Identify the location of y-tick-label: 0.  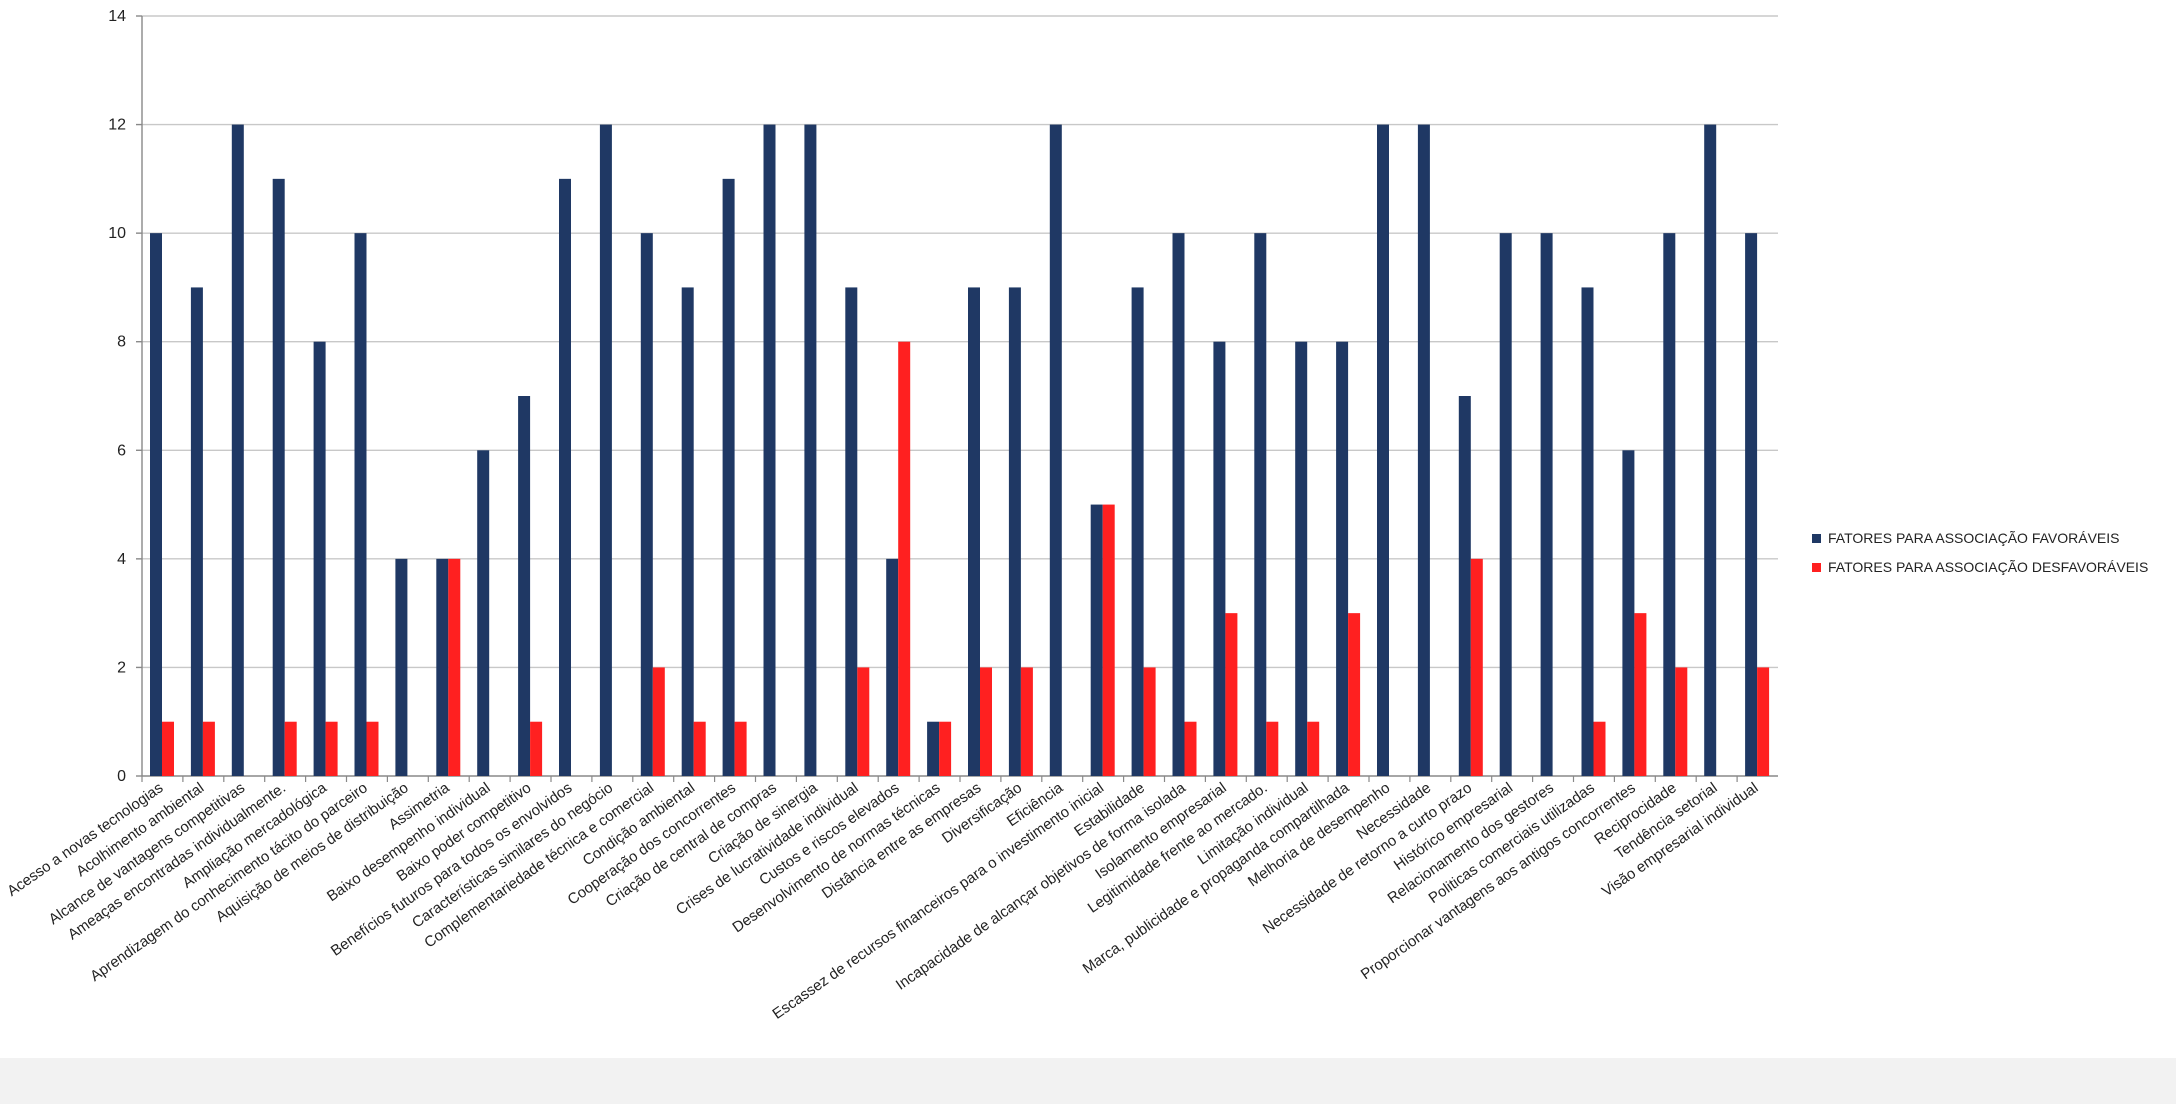
(121, 776).